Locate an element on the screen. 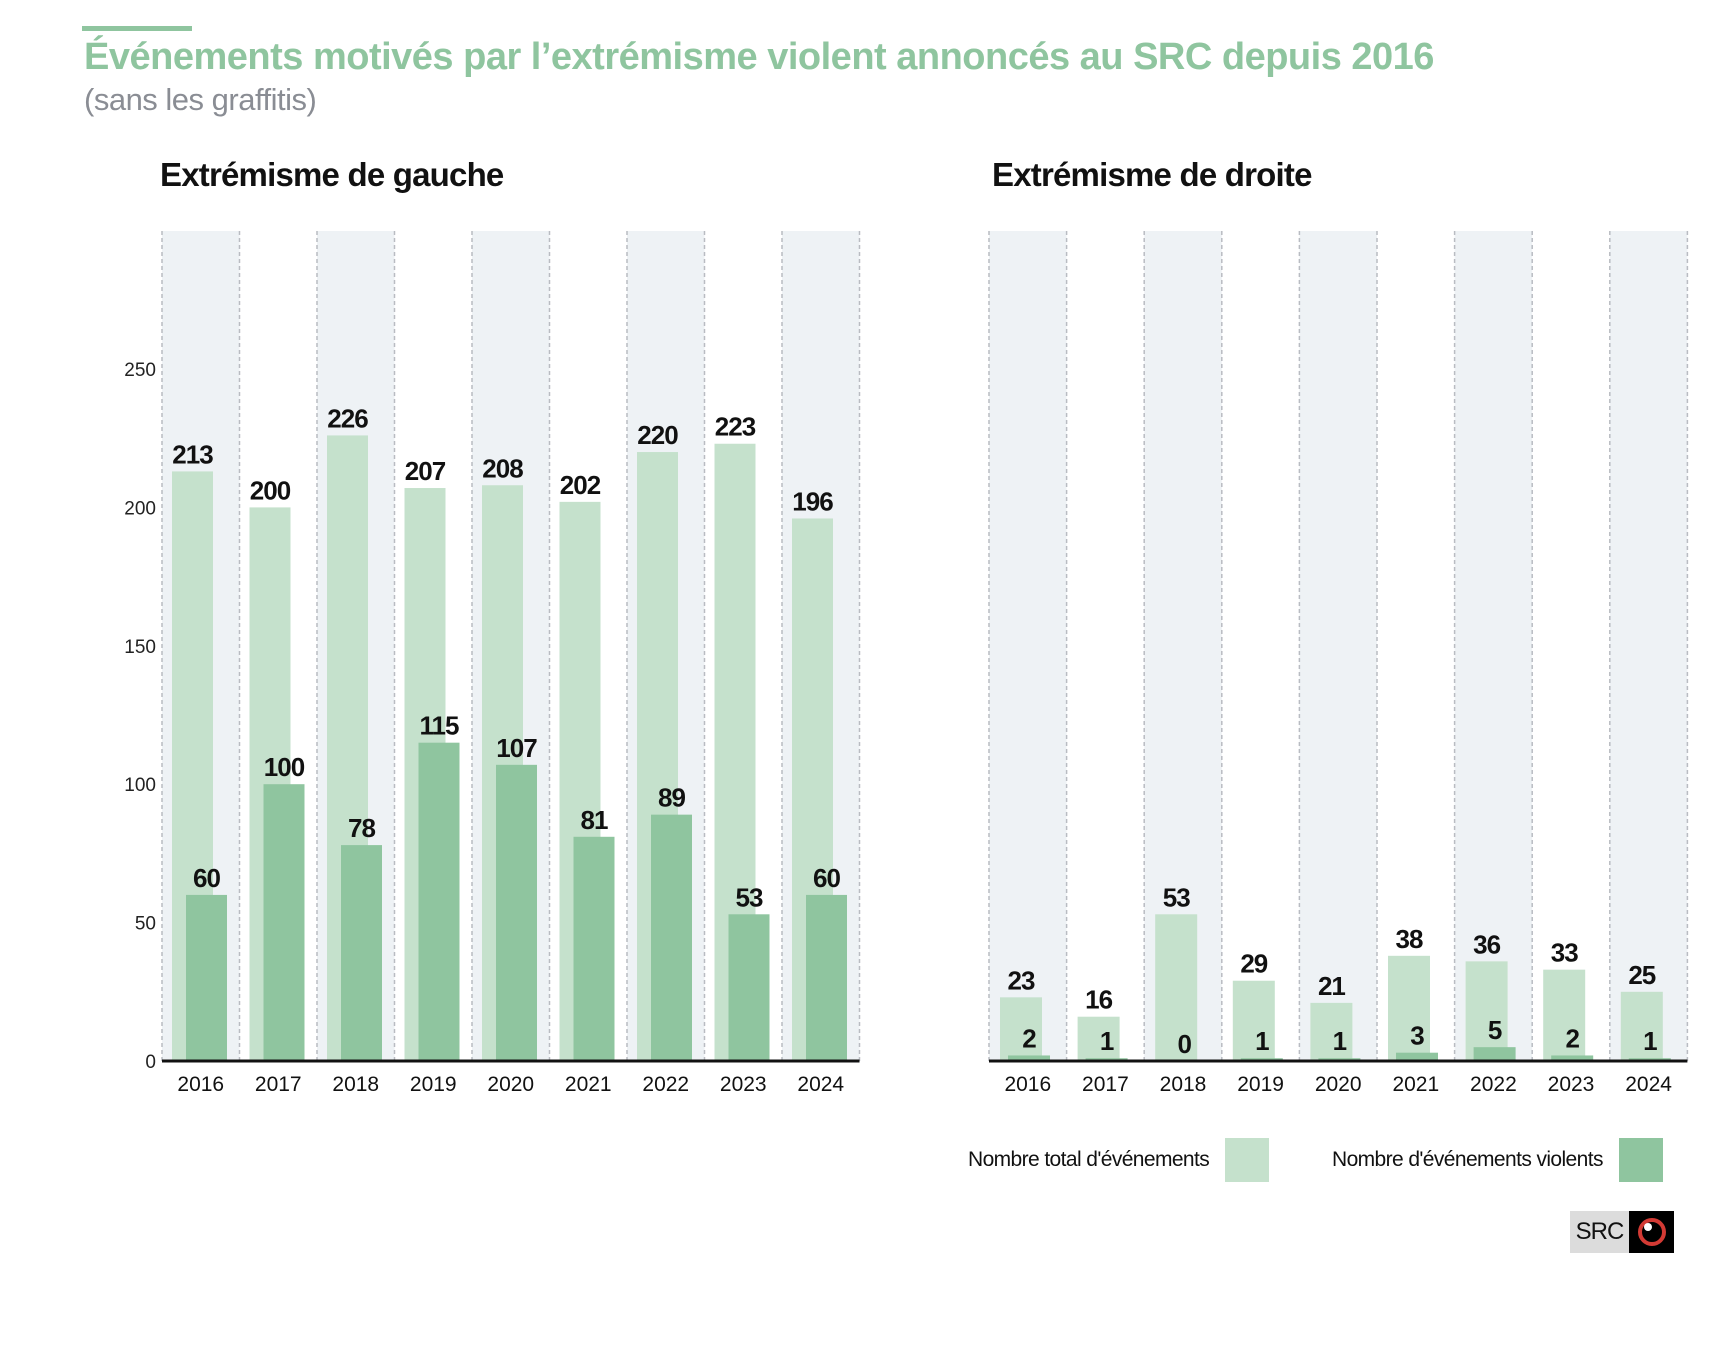 This screenshot has width=1720, height=1352. data-label-violent: 81 is located at coordinates (594, 820).